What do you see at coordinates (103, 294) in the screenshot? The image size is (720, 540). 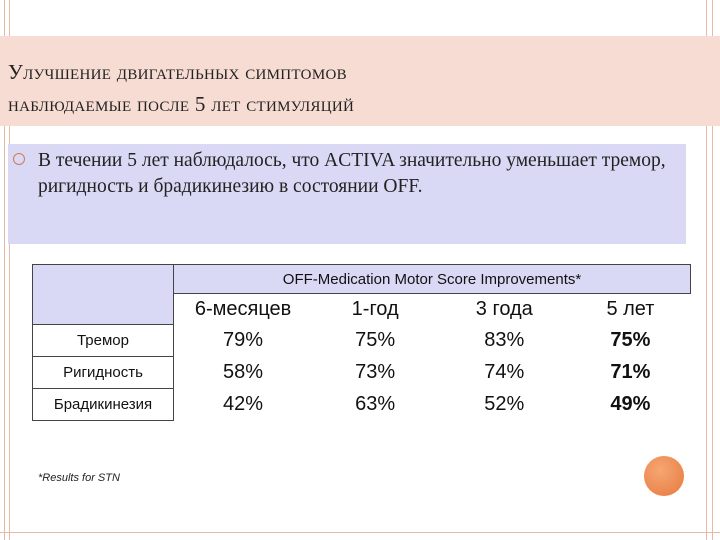 I see `table-corner-cell` at bounding box center [103, 294].